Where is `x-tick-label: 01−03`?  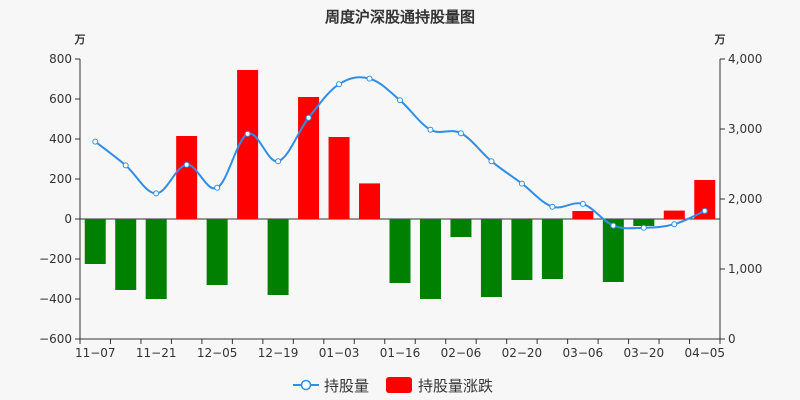
x-tick-label: 01−03 is located at coordinates (339, 353).